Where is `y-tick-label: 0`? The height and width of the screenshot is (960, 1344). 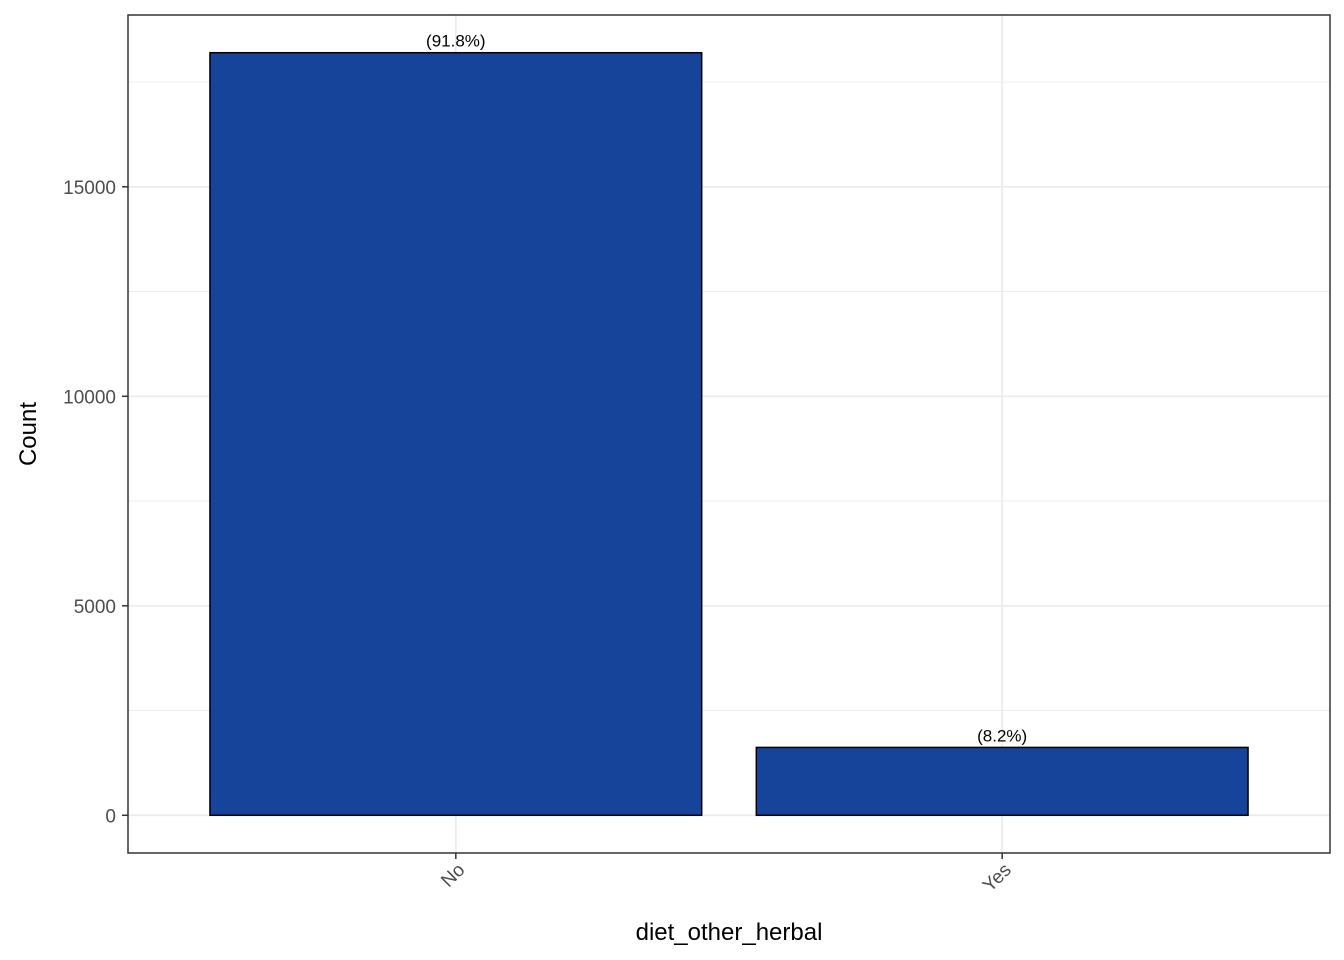 y-tick-label: 0 is located at coordinates (110, 816).